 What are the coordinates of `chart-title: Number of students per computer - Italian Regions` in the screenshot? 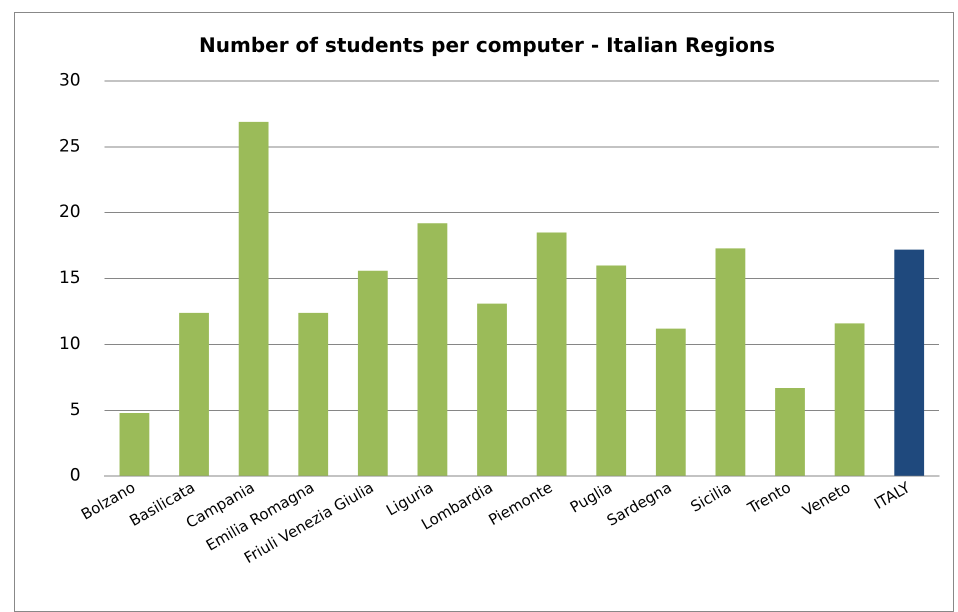 It's located at (487, 45).